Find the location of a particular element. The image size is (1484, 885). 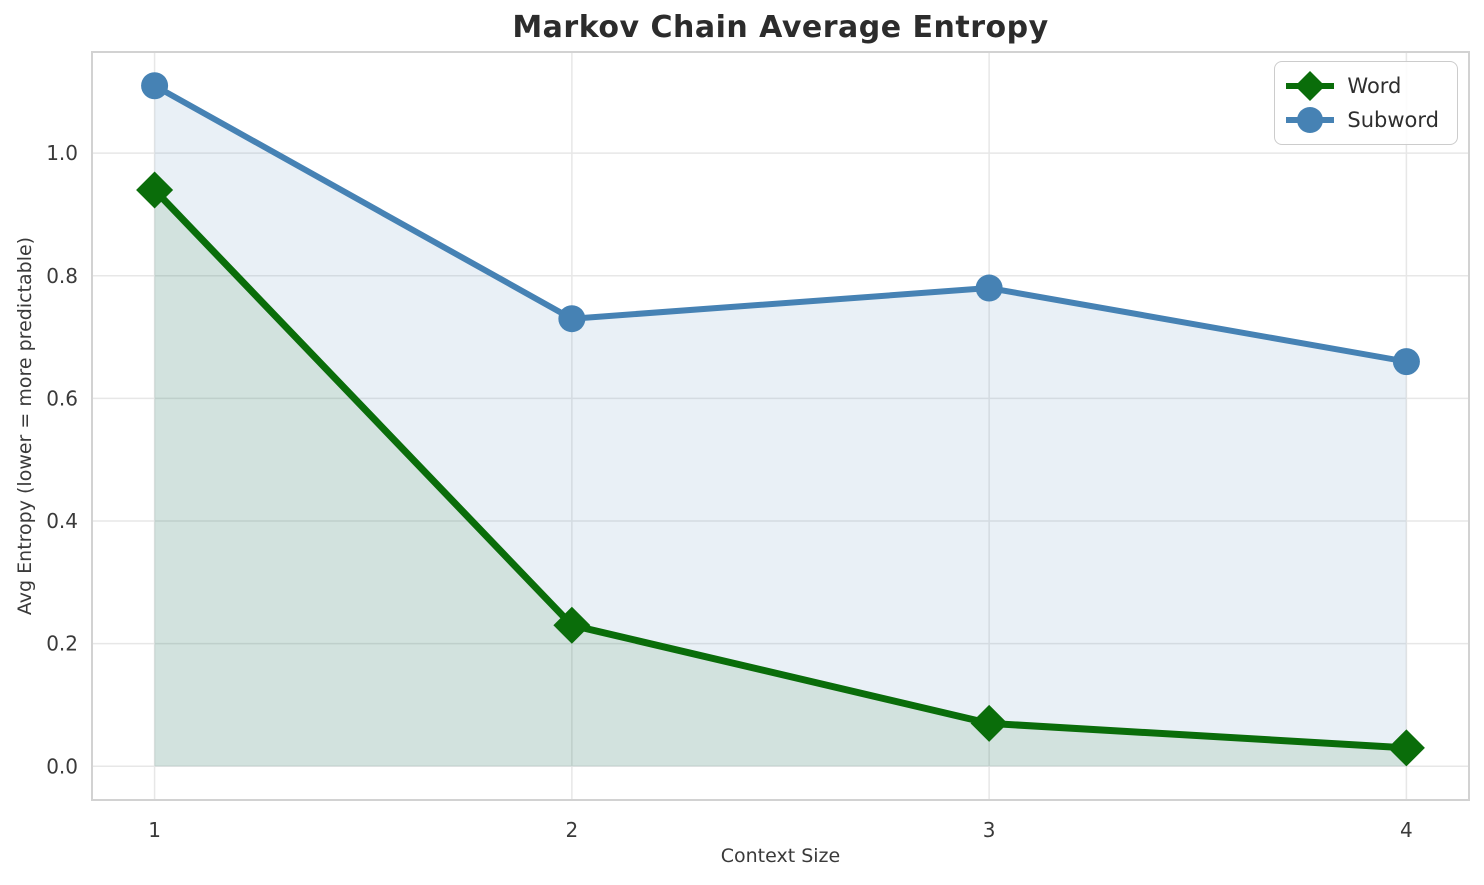

y-tick-label: 0.0 is located at coordinates (62, 766).